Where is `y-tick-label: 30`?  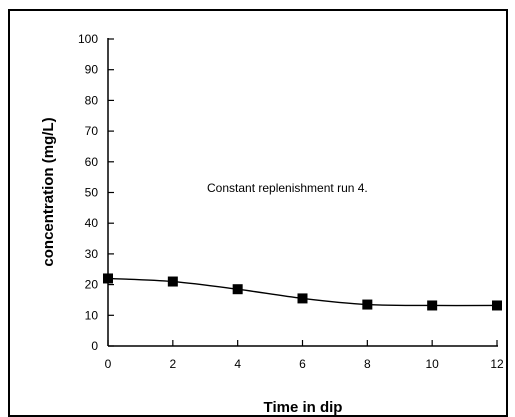
y-tick-label: 30 is located at coordinates (92, 254).